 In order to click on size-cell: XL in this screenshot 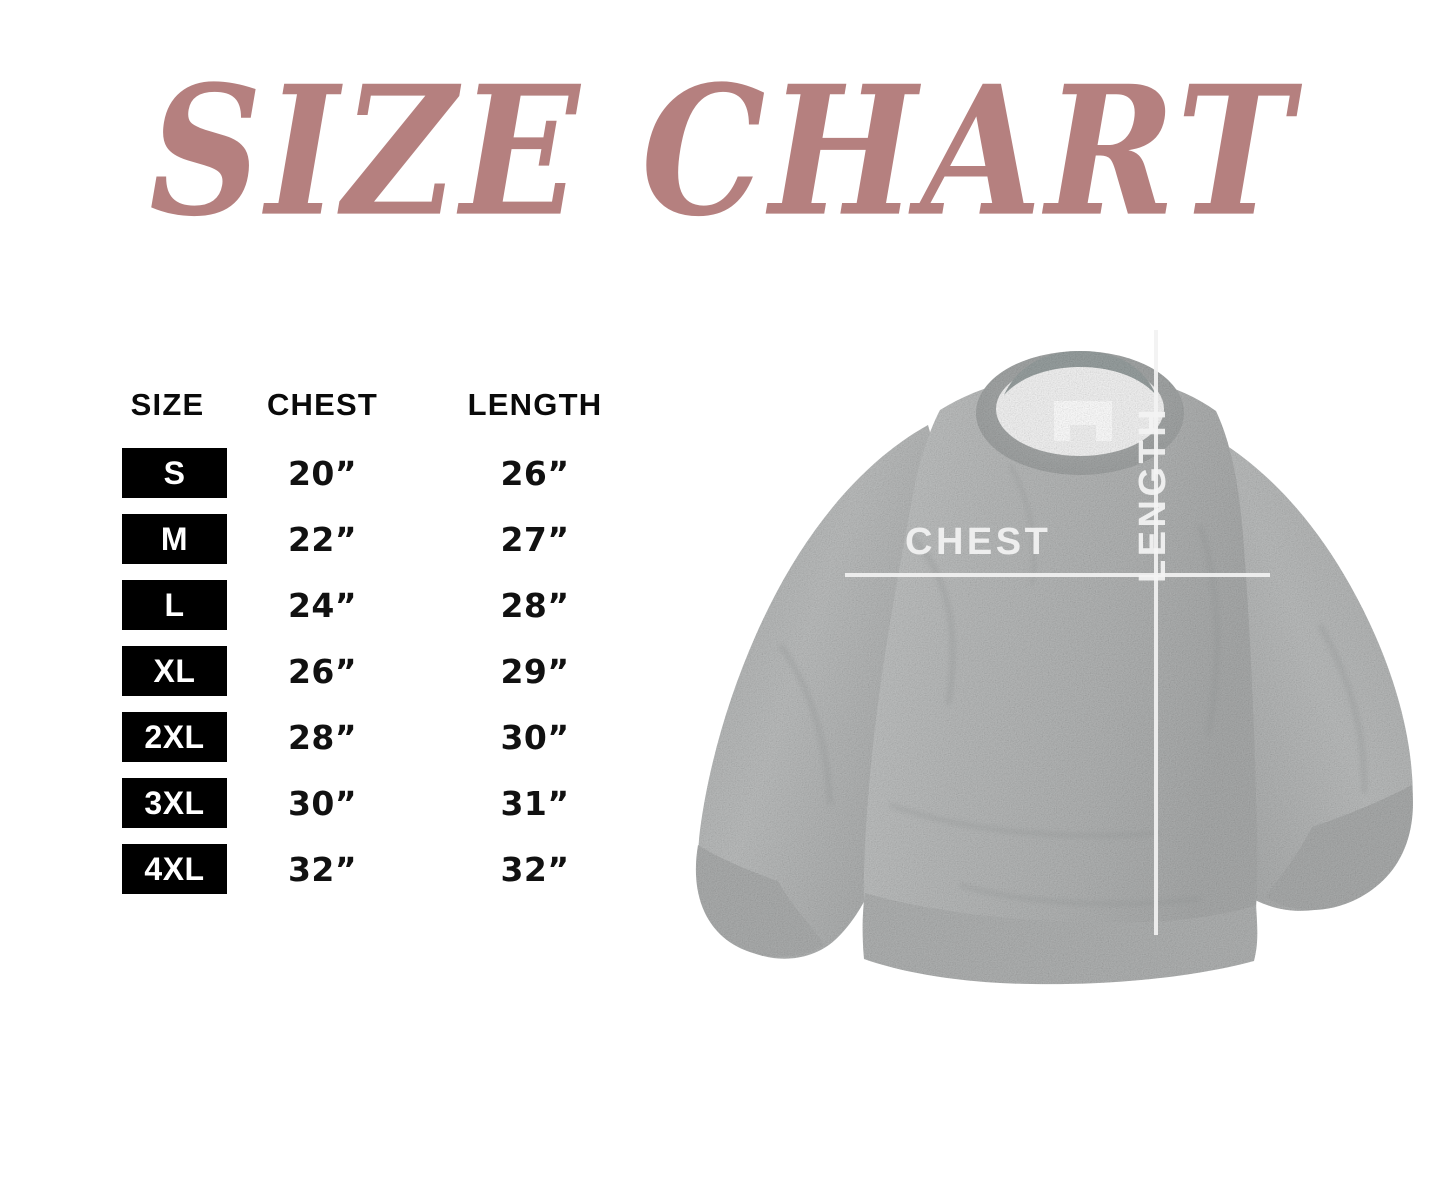, I will do `click(168, 671)`.